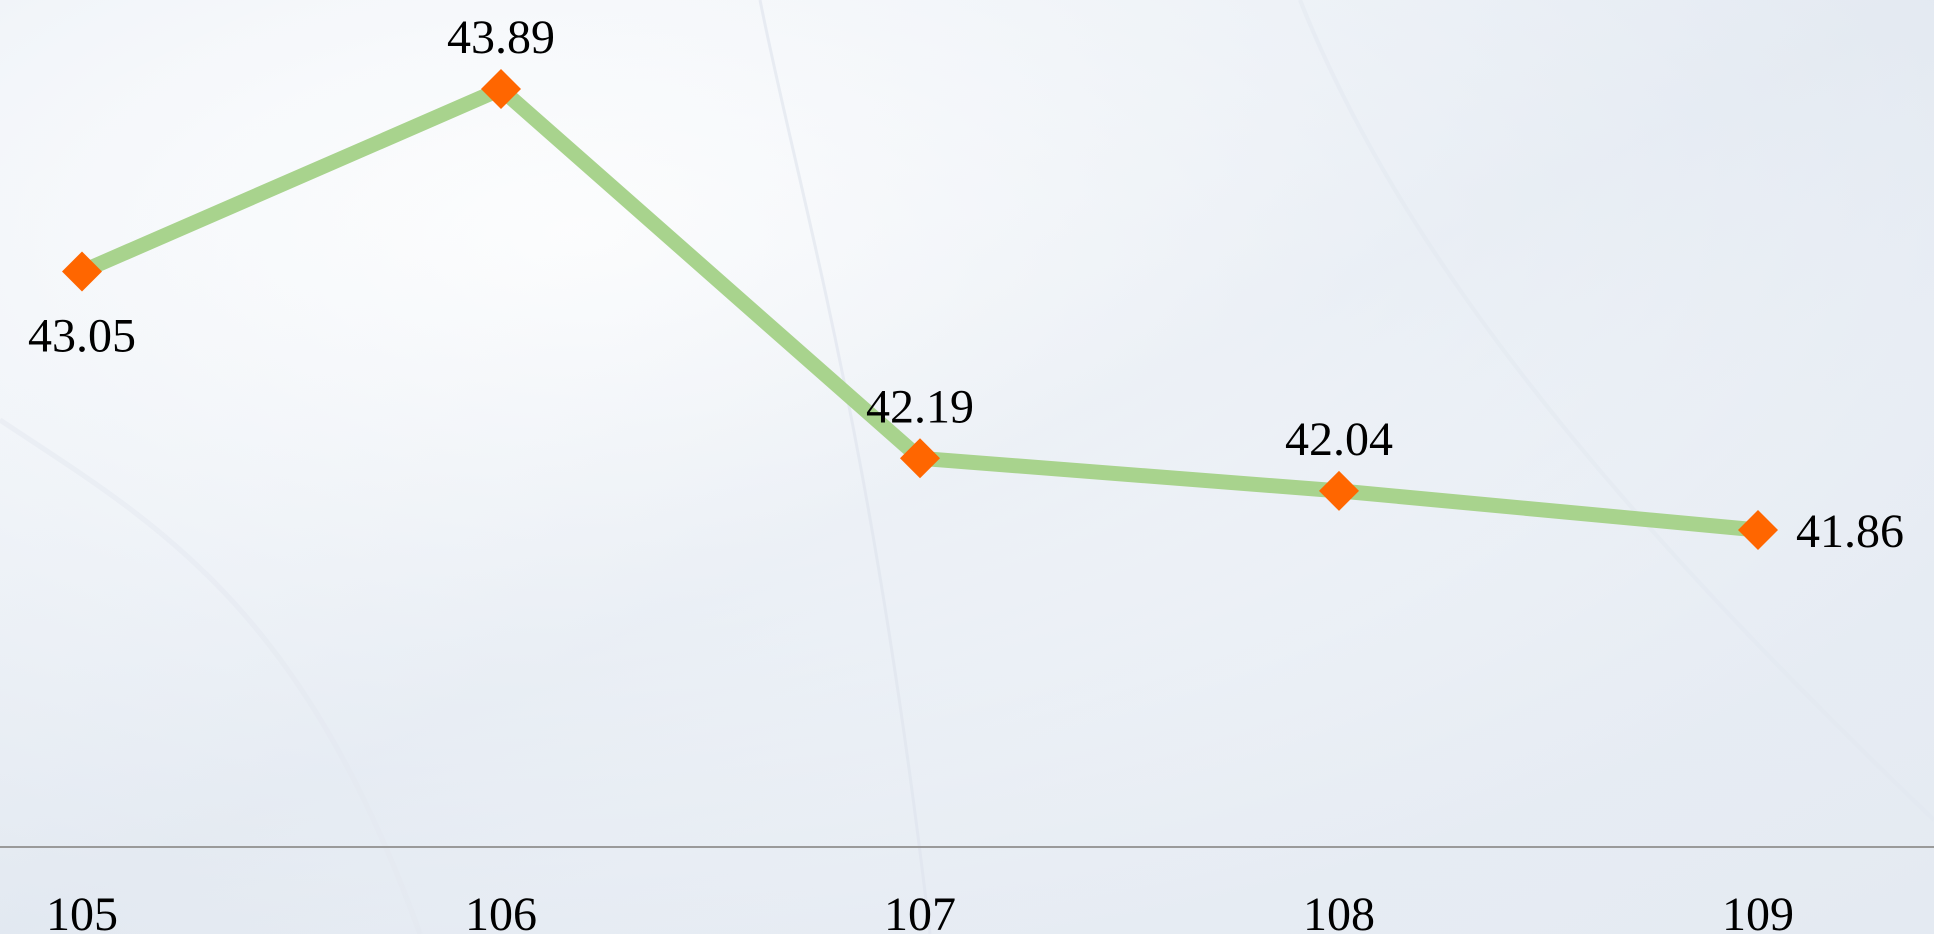  I want to click on data-label: 42.19, so click(920, 406).